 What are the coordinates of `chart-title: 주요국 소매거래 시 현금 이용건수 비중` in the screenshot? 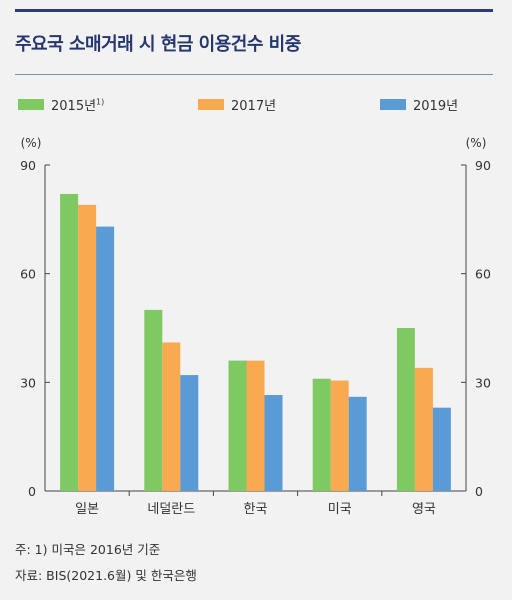 It's located at (158, 44).